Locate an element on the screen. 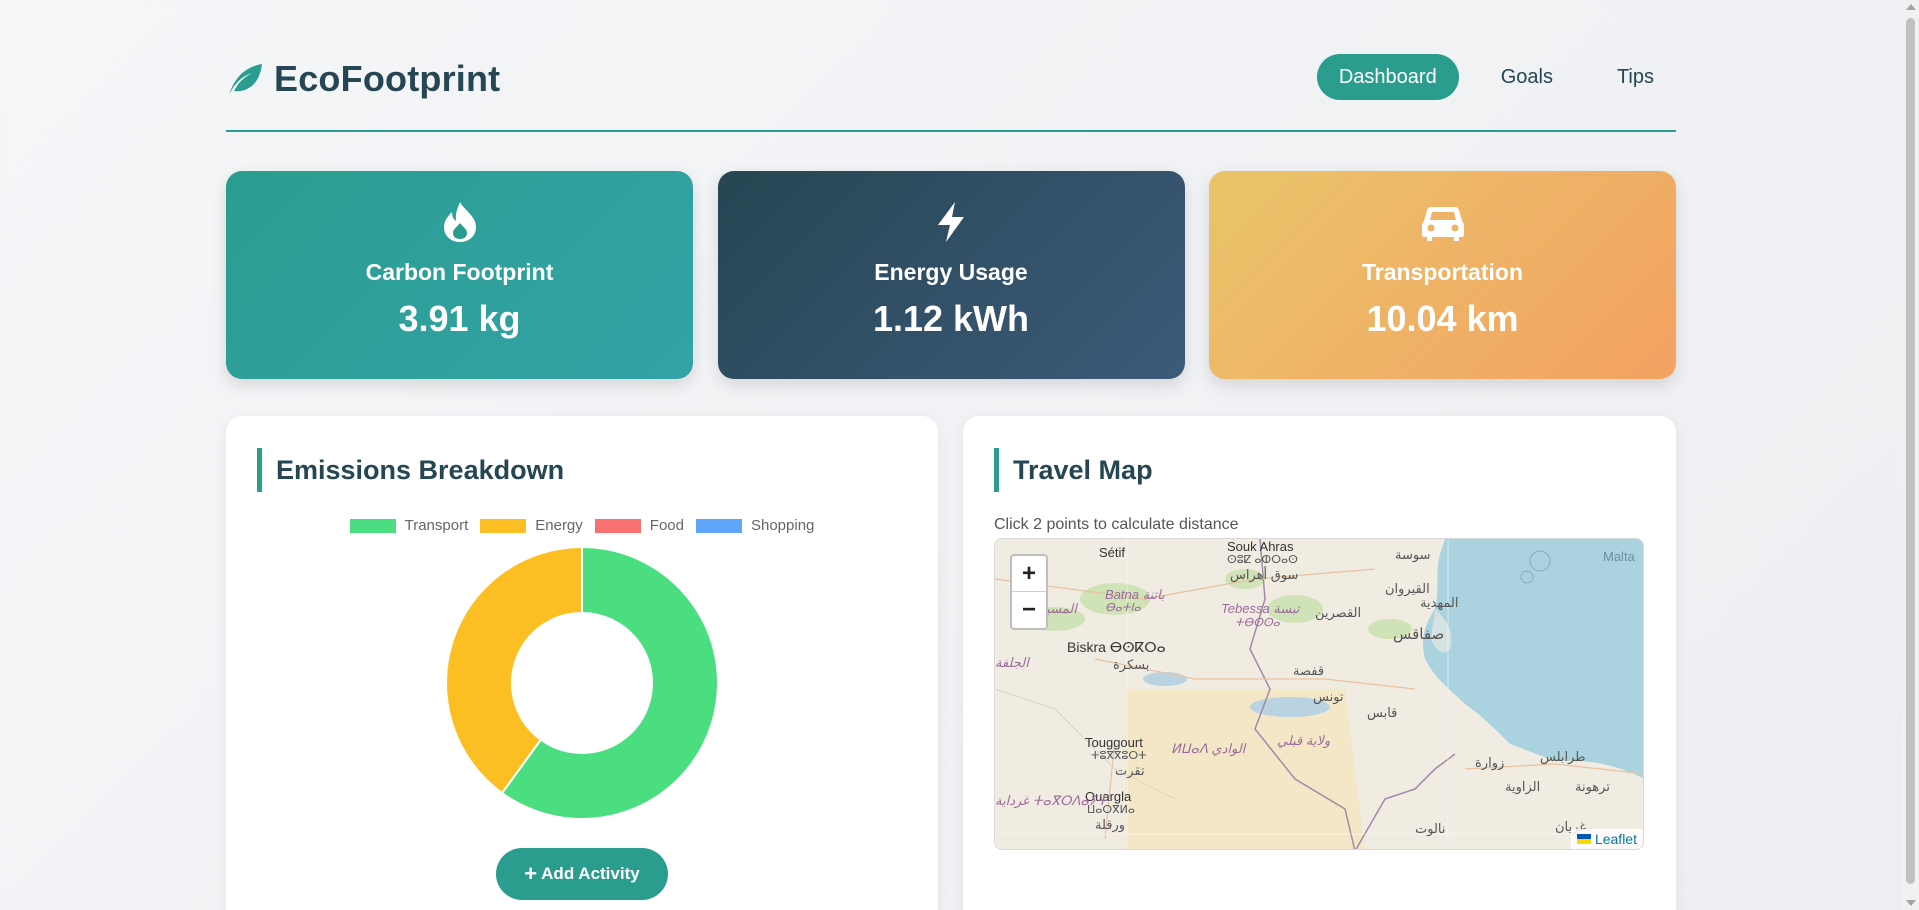 This screenshot has height=910, width=1919. legend-item: Shopping is located at coordinates (755, 525).